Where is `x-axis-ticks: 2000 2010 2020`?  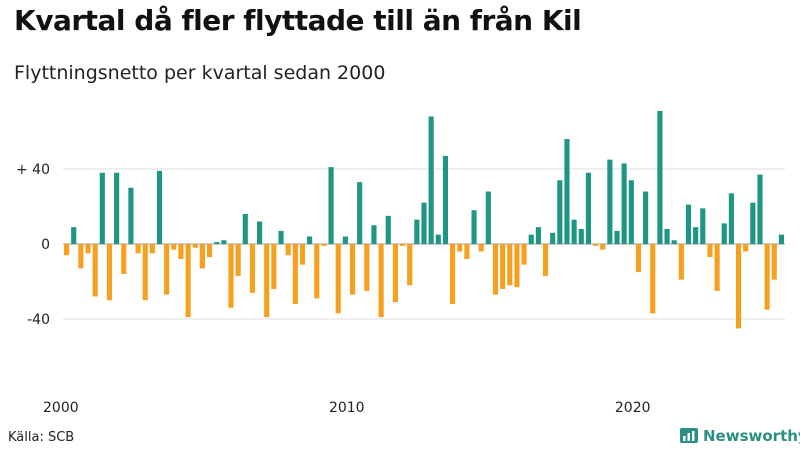
x-axis-ticks: 2000 2010 2020 is located at coordinates (347, 408).